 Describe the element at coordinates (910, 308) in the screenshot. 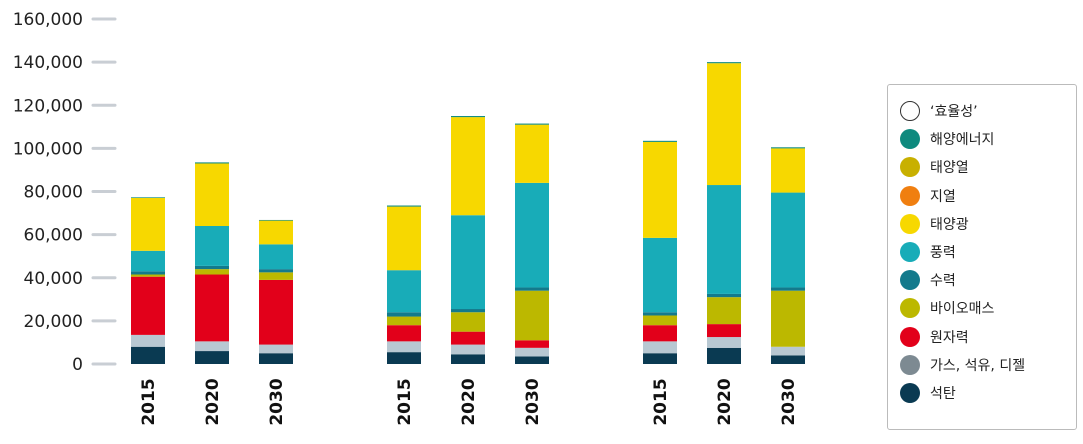

I see `legend-swatch-biomass` at that location.